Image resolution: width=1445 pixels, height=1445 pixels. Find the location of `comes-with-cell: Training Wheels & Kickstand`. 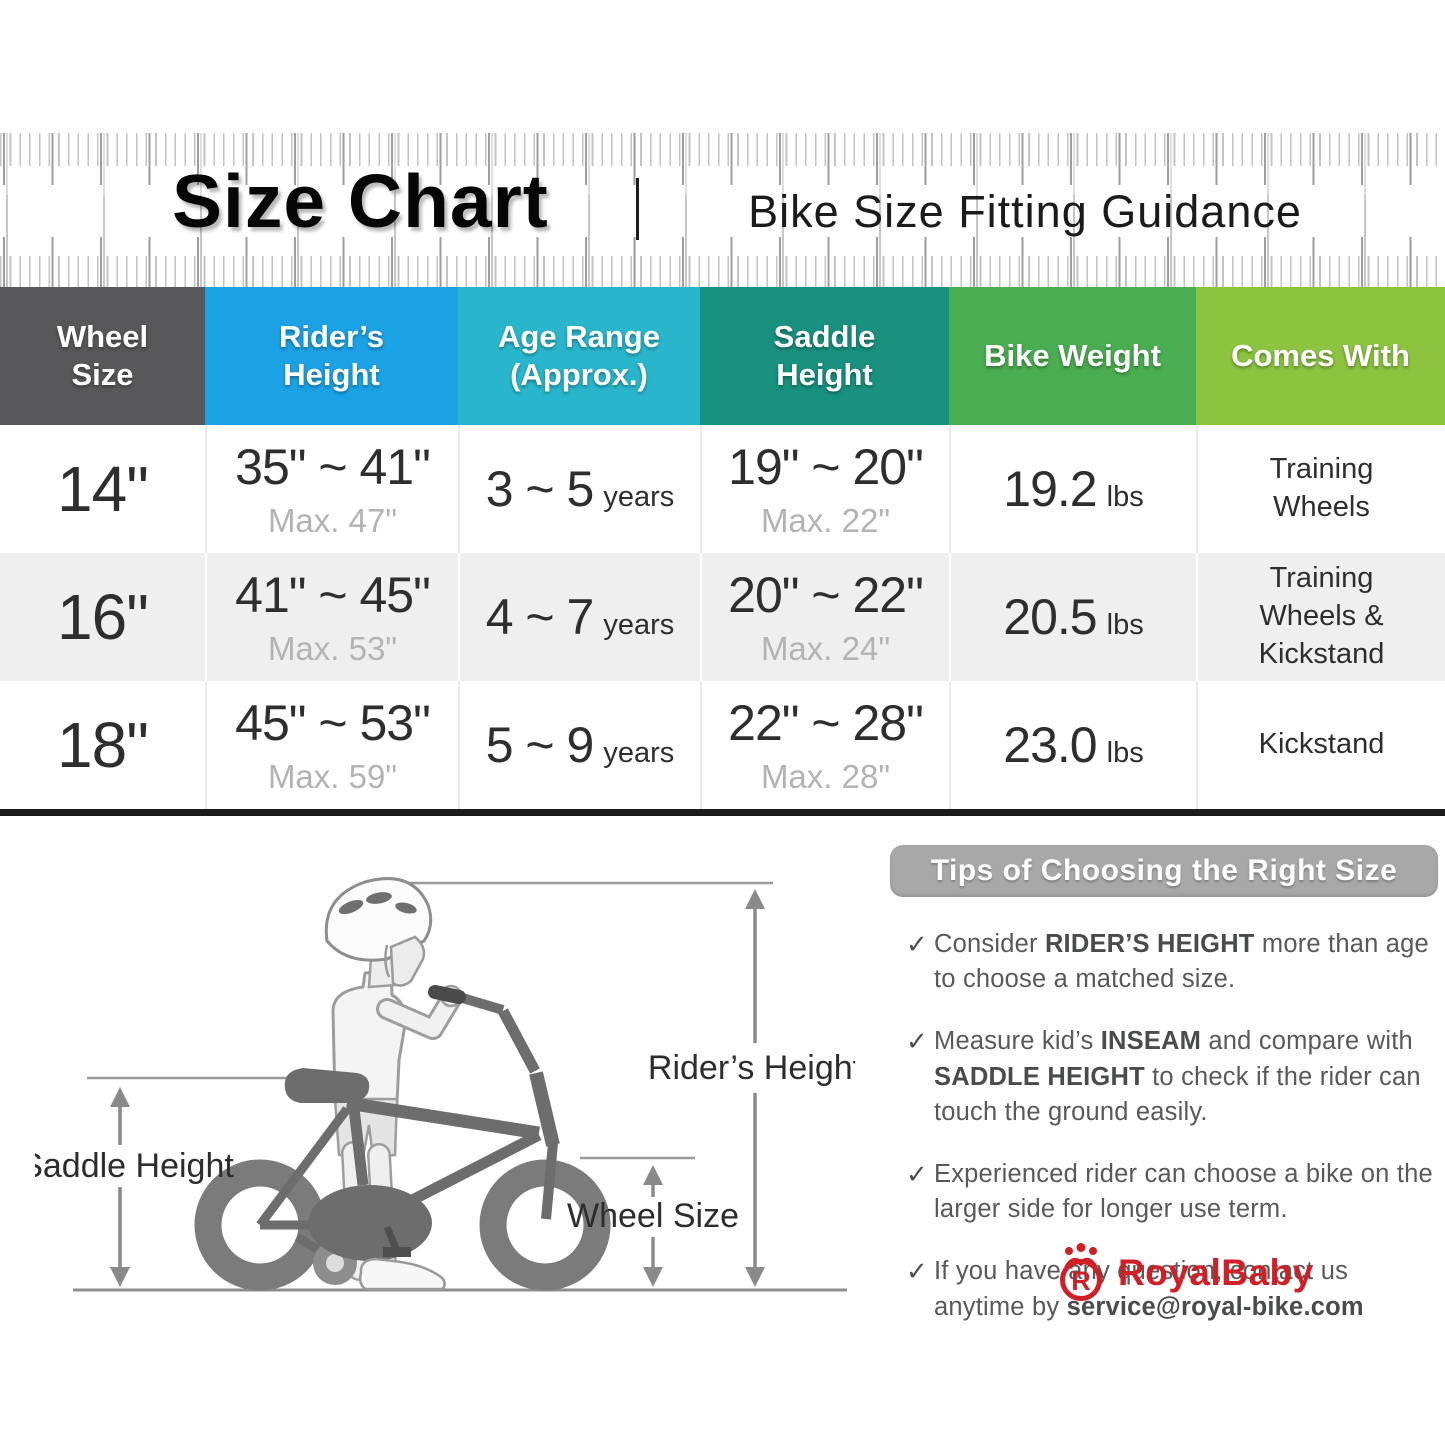

comes-with-cell: Training Wheels & Kickstand is located at coordinates (1320, 617).